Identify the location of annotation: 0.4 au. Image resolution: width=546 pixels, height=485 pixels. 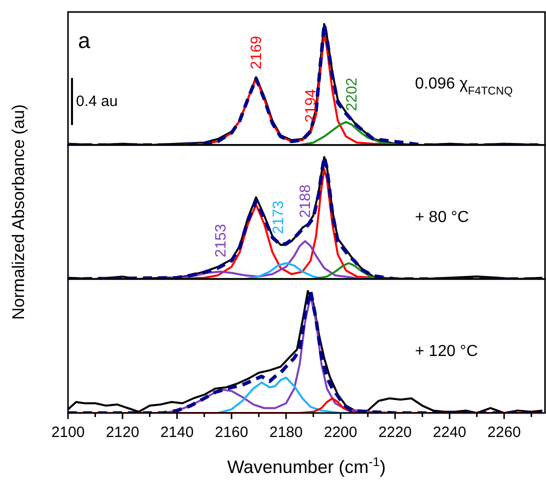
(97, 101).